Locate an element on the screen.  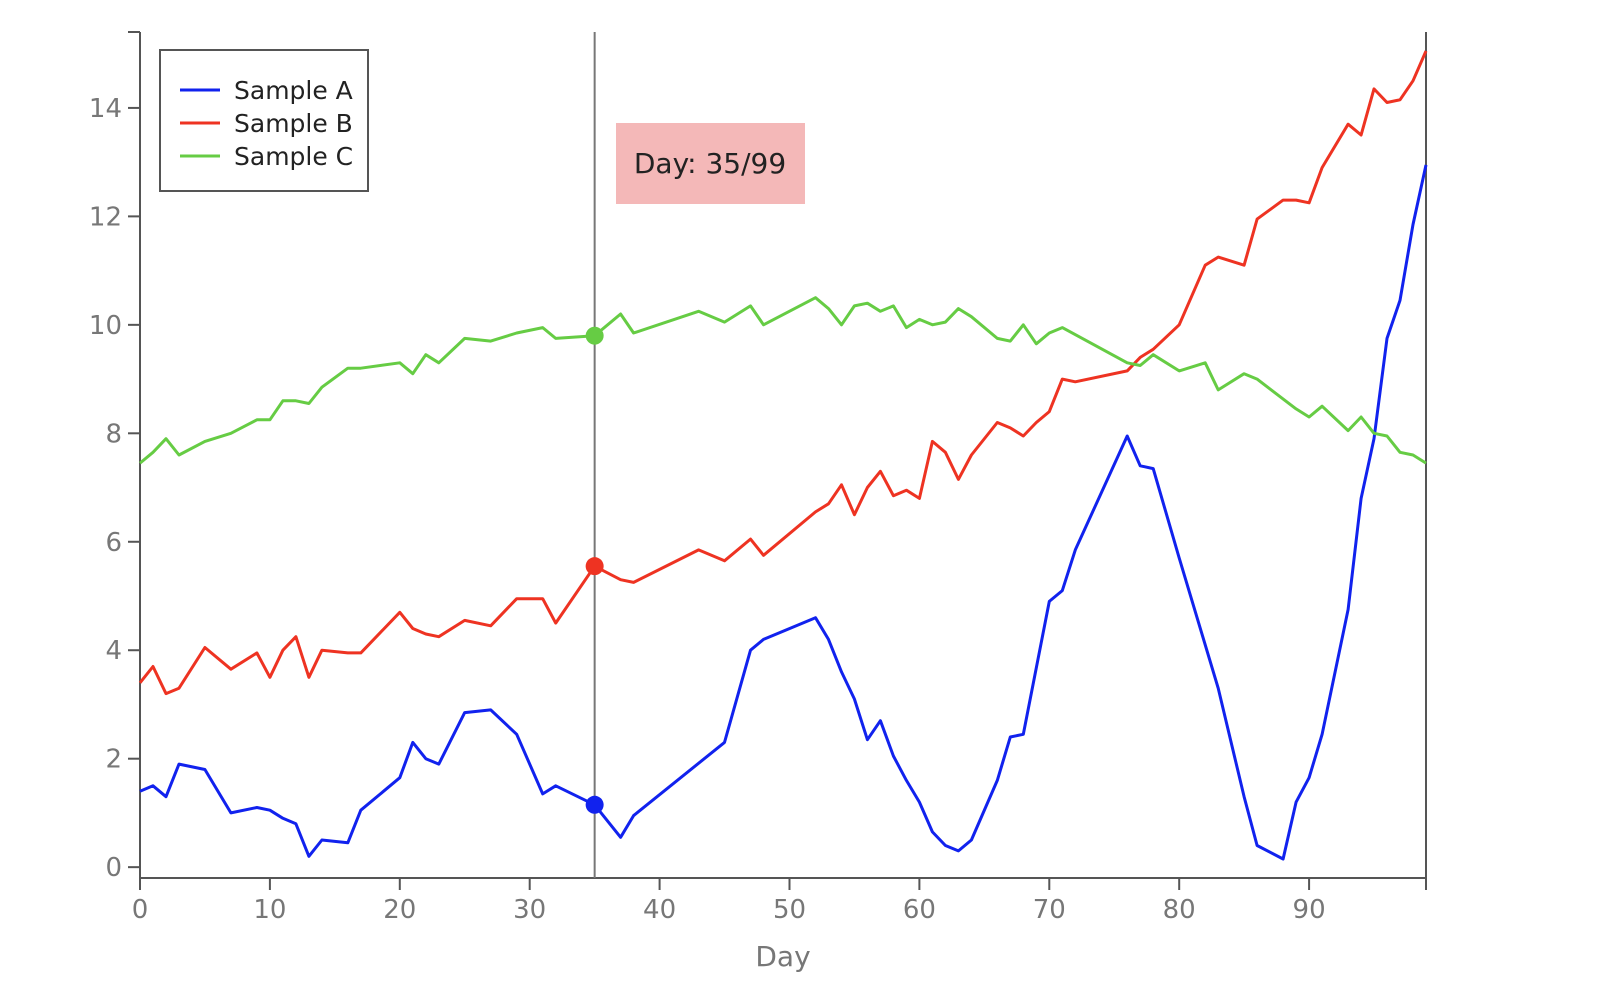
y-tick-label: 14 is located at coordinates (105, 109).